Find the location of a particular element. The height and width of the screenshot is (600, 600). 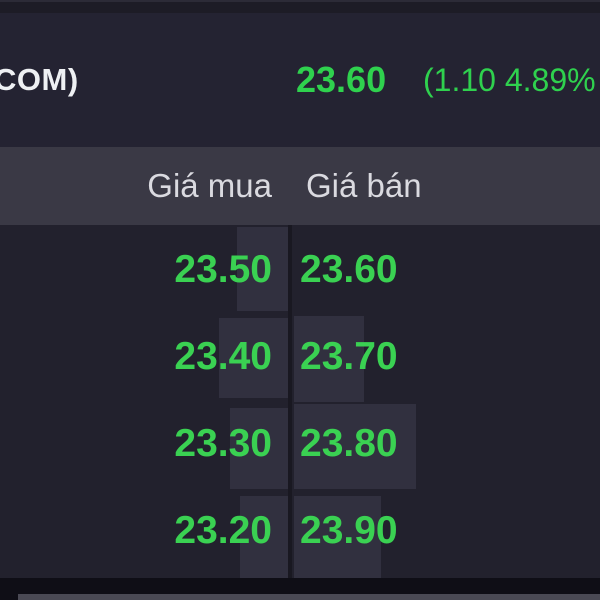

bottom-dark-band is located at coordinates (300, 586).